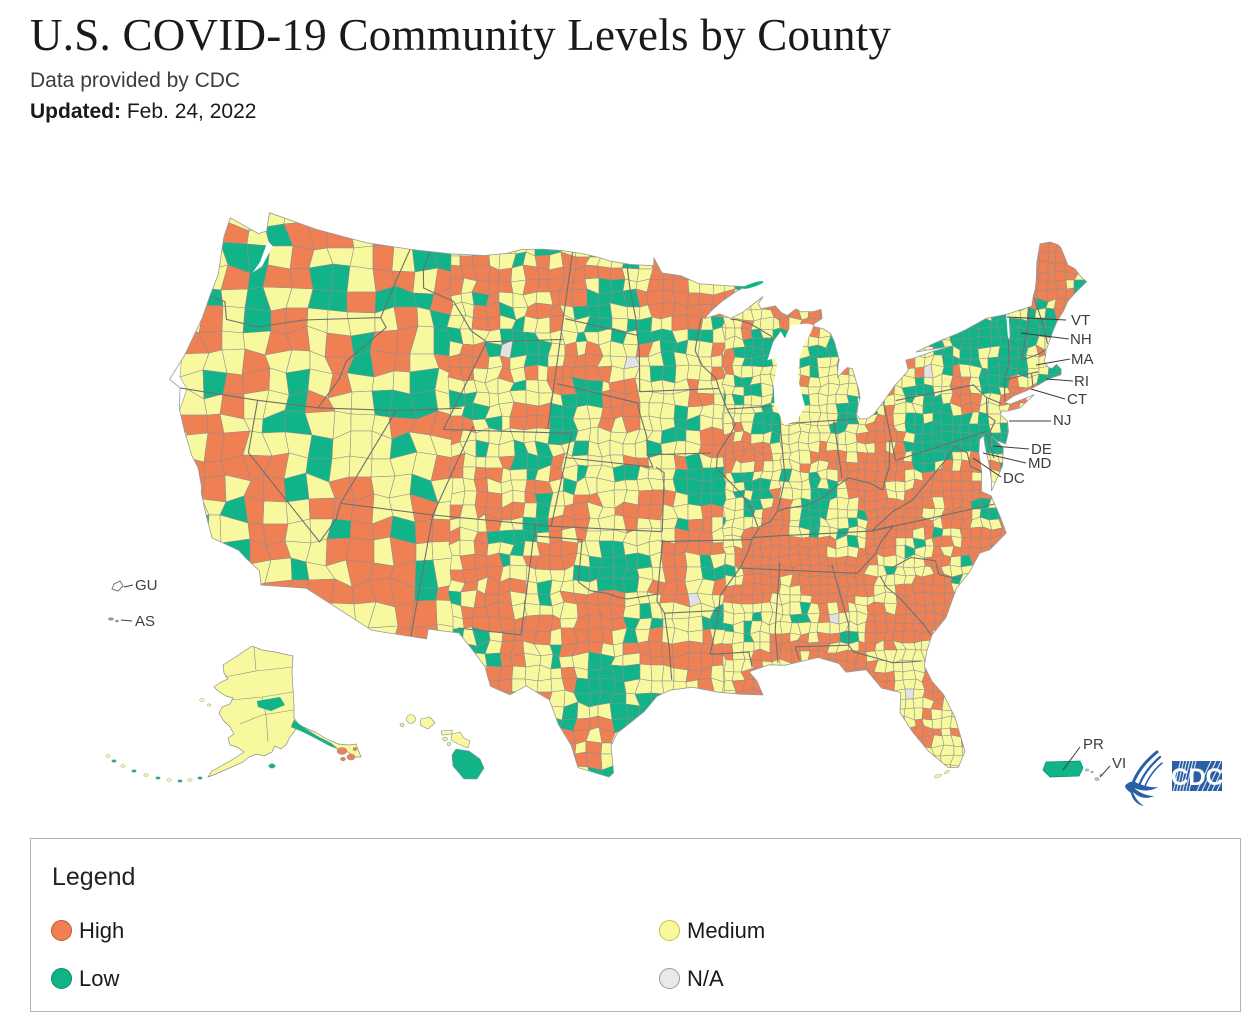  What do you see at coordinates (1041, 449) in the screenshot?
I see `svg-text: DE` at bounding box center [1041, 449].